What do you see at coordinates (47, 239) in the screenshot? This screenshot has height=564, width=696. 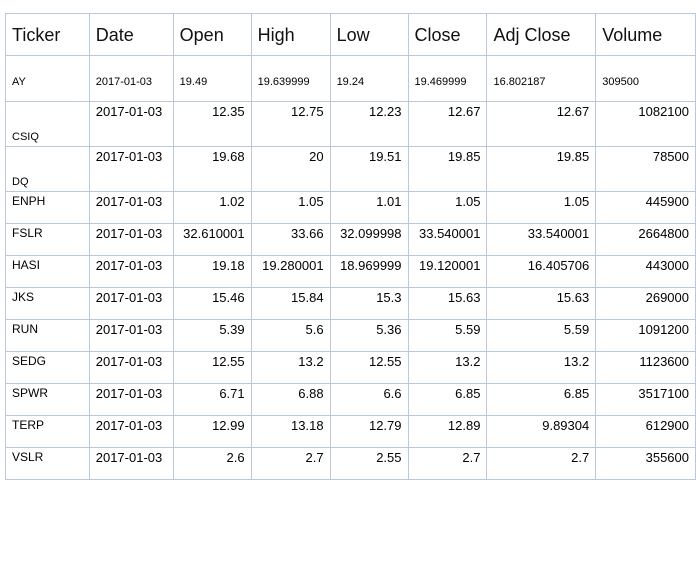 I see `cell-ticker: FSLR` at bounding box center [47, 239].